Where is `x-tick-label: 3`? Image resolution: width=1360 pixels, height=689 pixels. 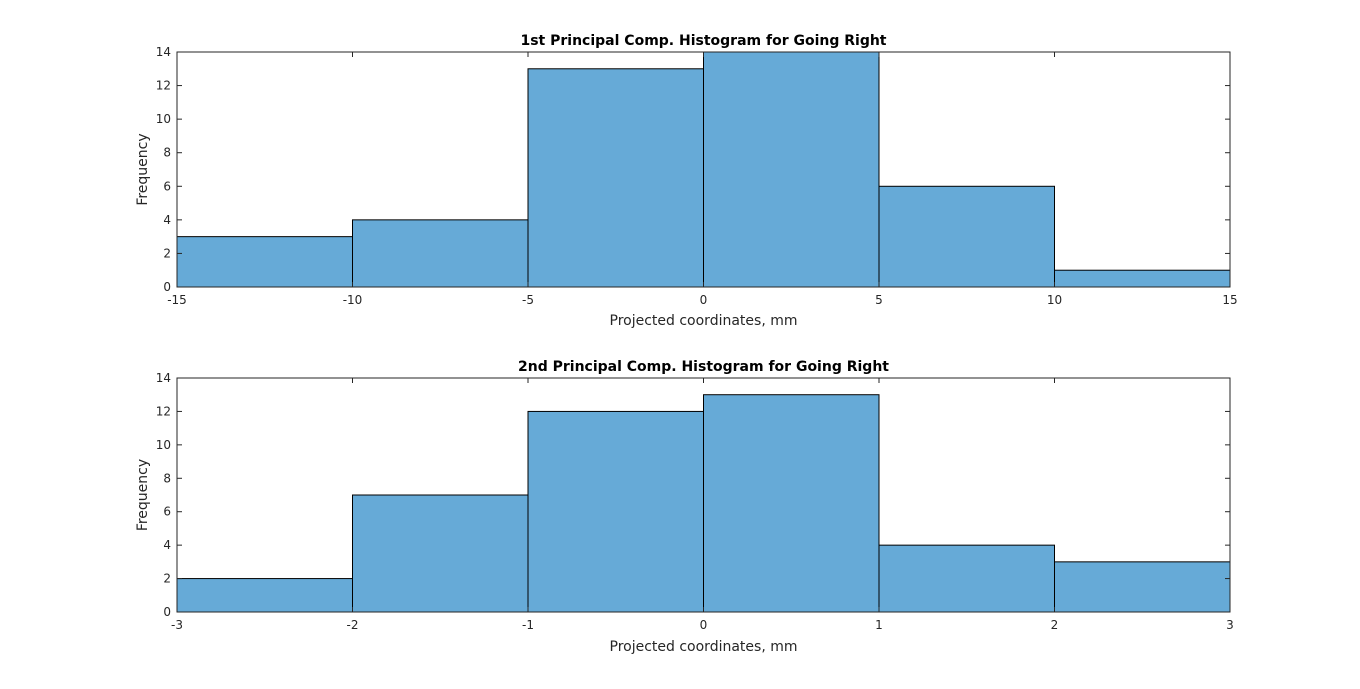
x-tick-label: 3 is located at coordinates (1230, 625).